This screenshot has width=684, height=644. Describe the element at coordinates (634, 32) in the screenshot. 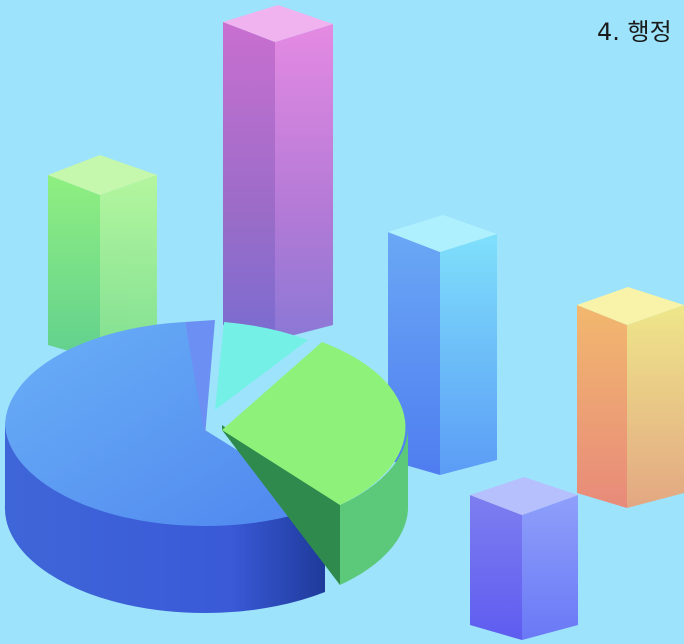

I see `heading: 4. 행정` at that location.